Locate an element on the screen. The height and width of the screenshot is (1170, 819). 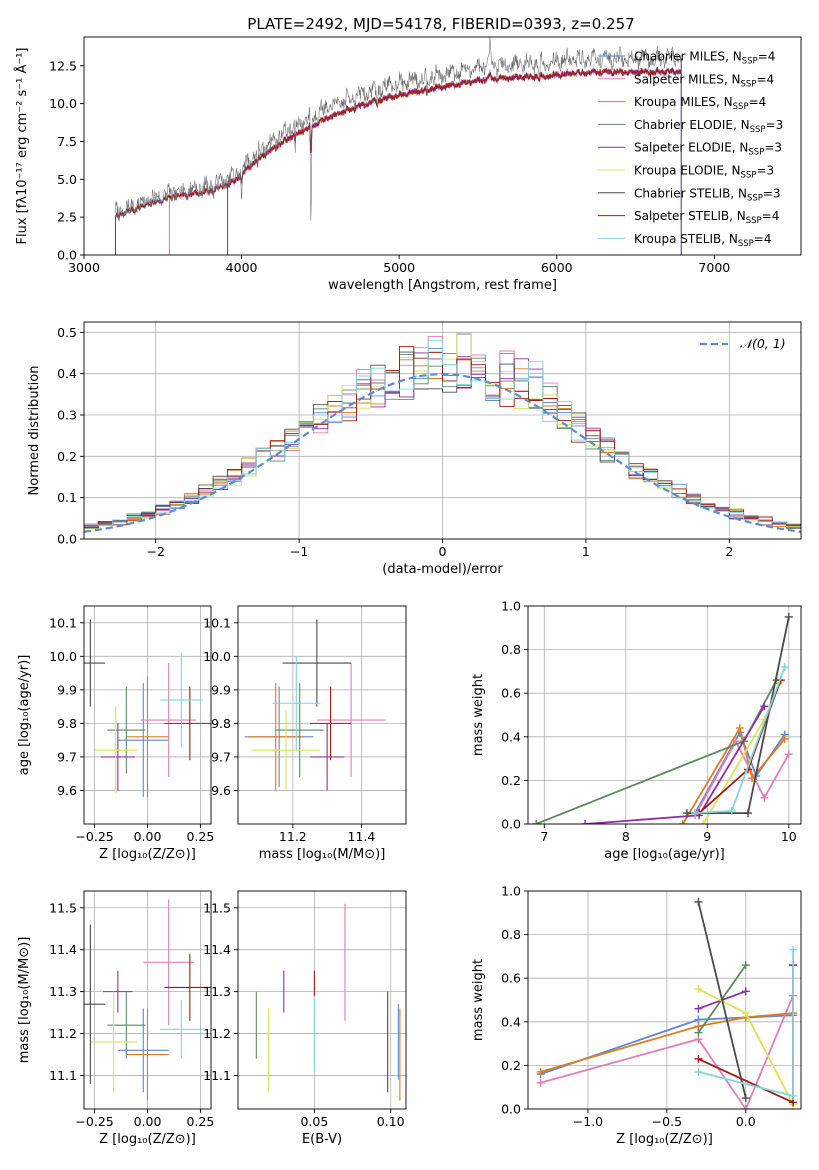
x-tick-label: 6000 is located at coordinates (557, 267).